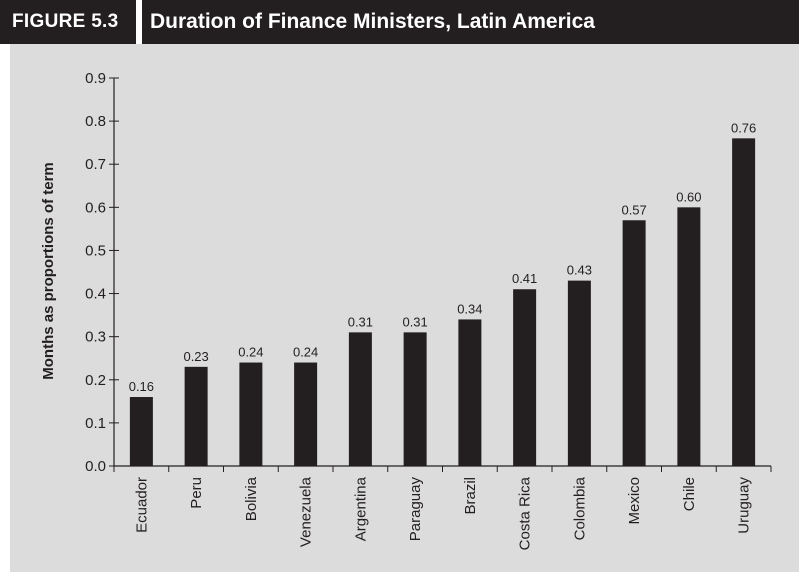 The height and width of the screenshot is (576, 799). What do you see at coordinates (95, 380) in the screenshot?
I see `y-tick-label: 0.2` at bounding box center [95, 380].